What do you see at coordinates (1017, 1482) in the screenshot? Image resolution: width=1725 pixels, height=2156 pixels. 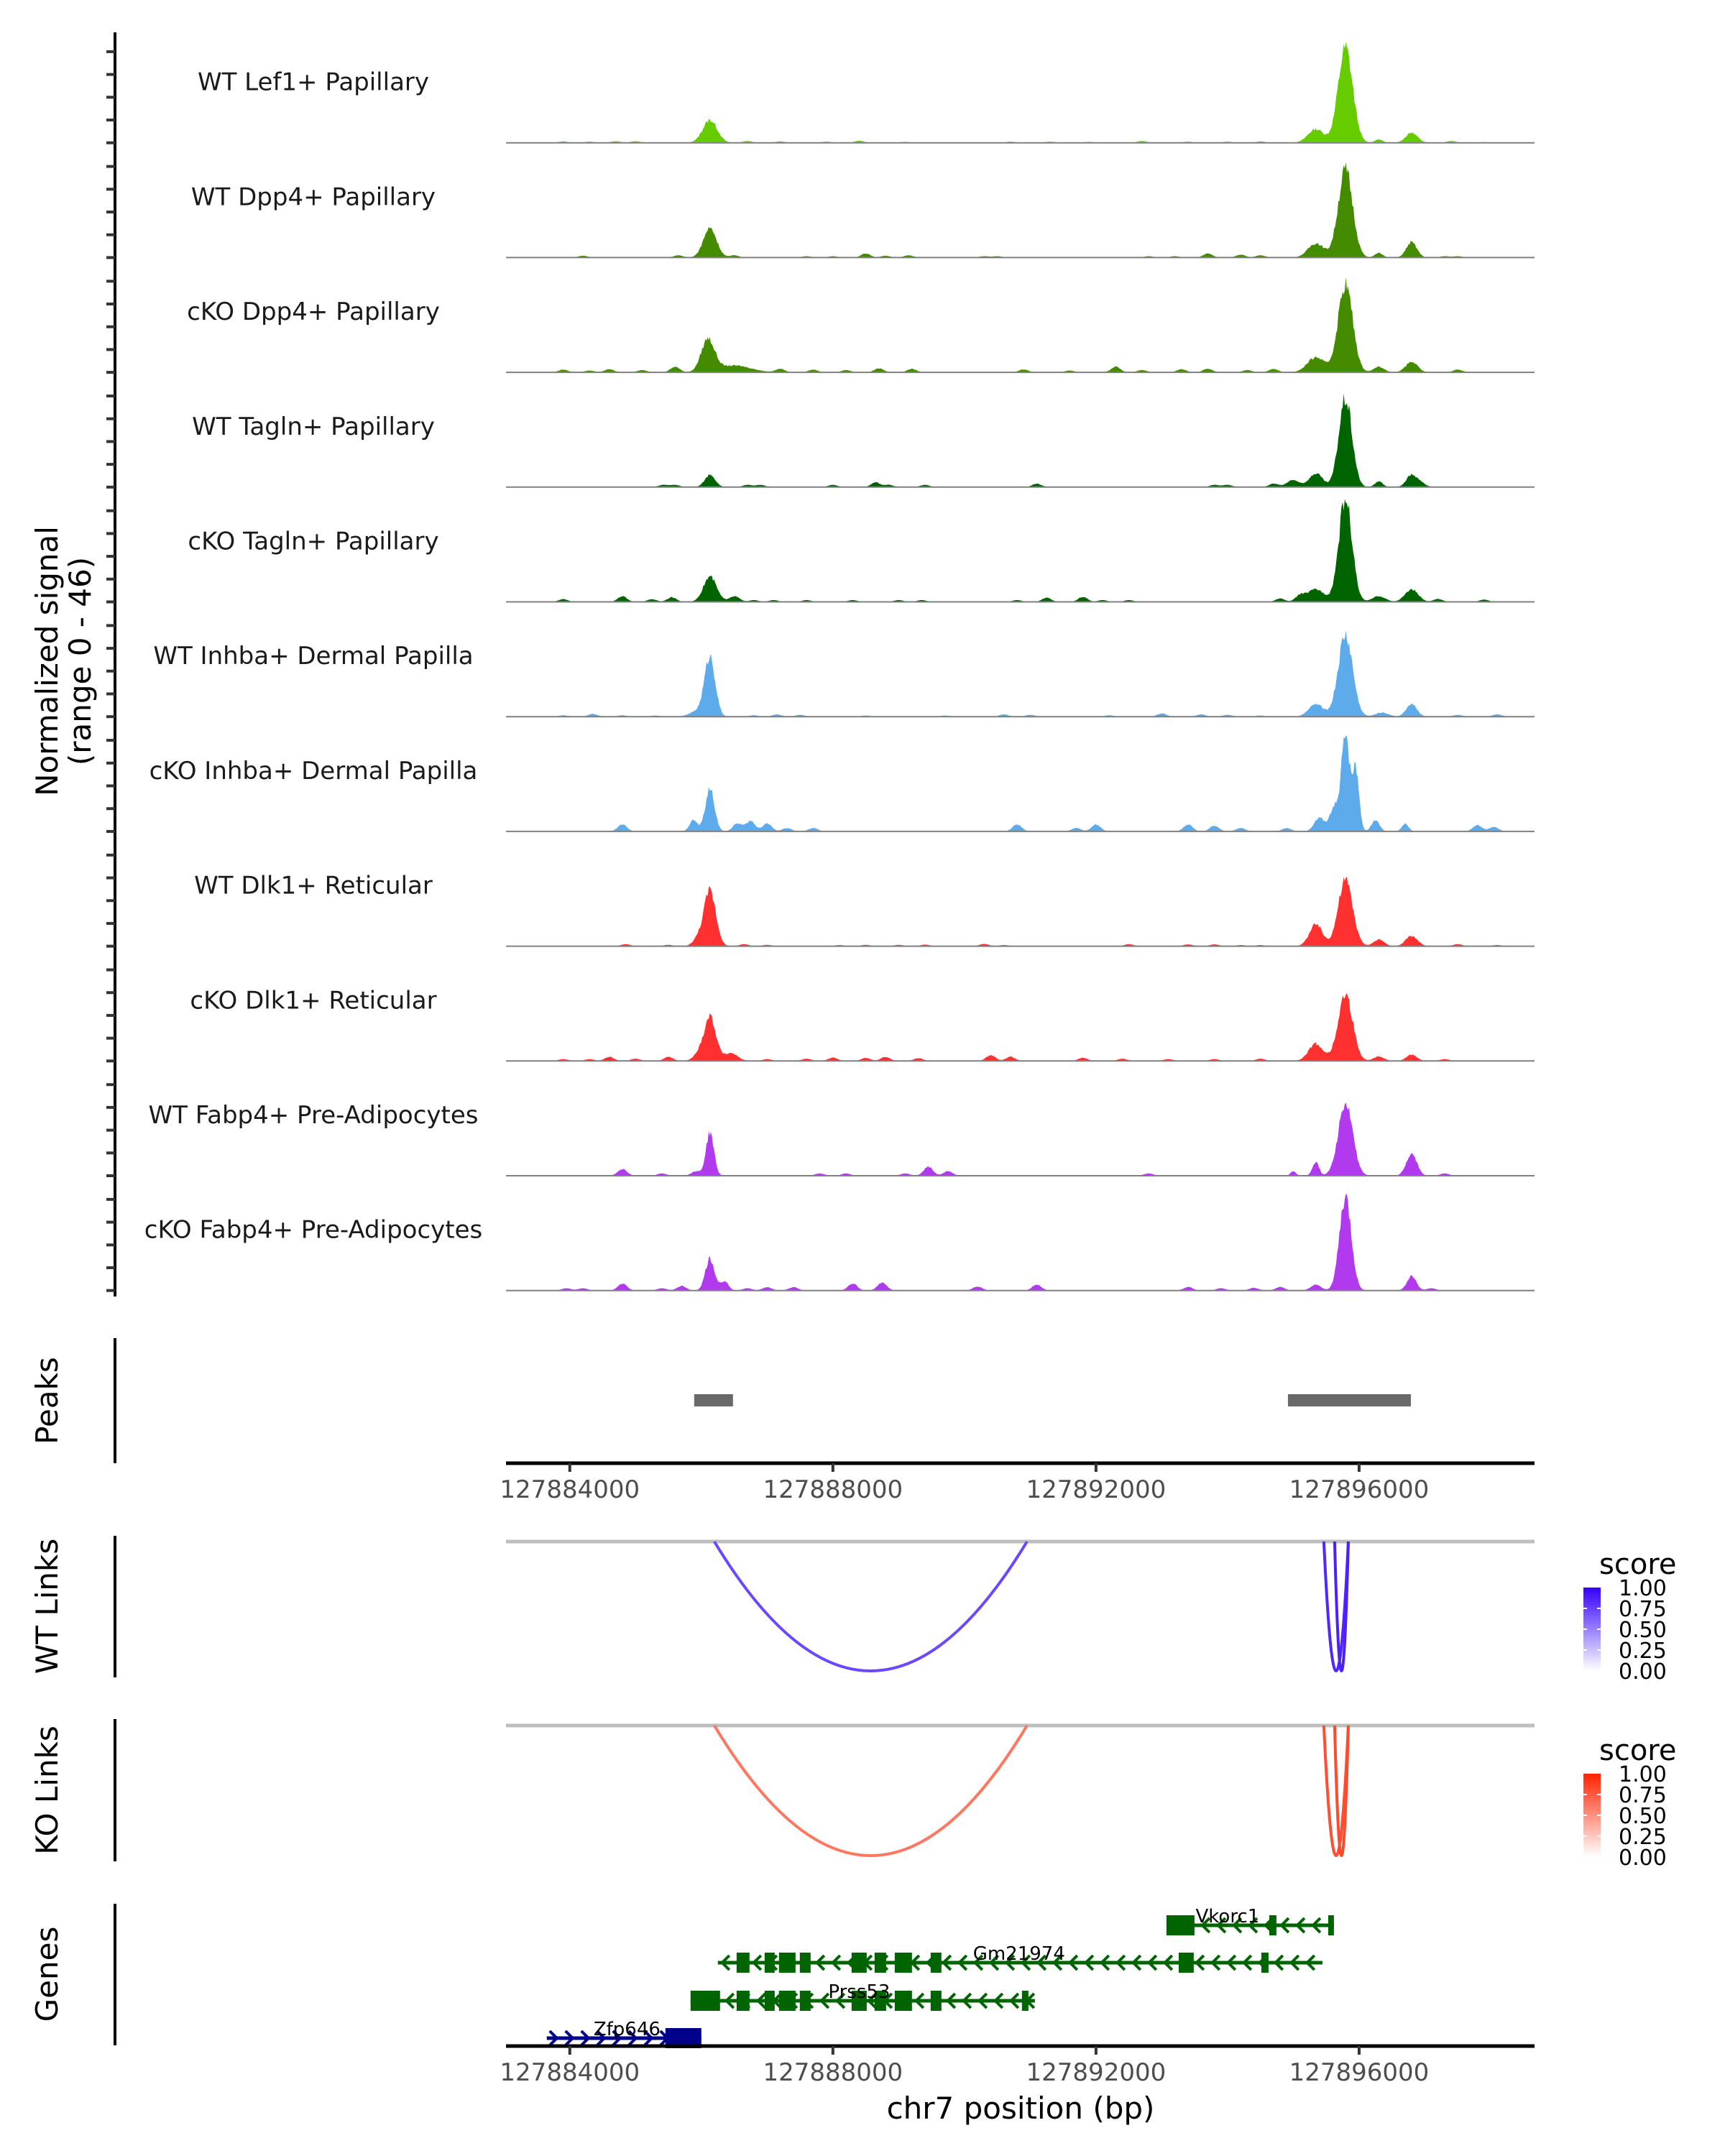 I see `x-axis-peaks: 127884000 127888000 127892000 127896000` at bounding box center [1017, 1482].